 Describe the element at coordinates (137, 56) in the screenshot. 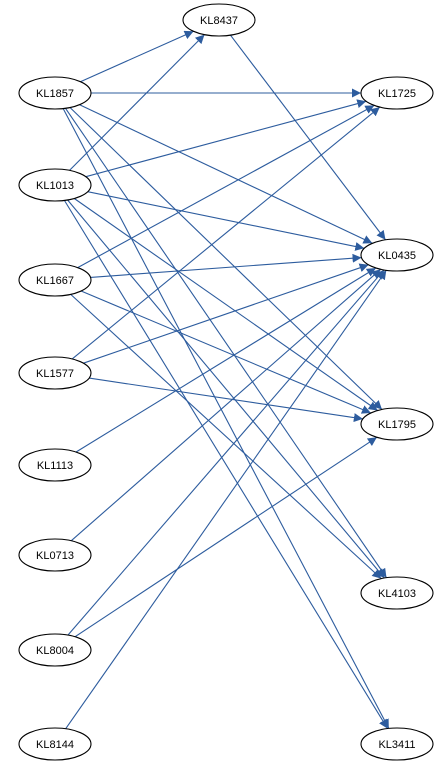

I see `edge-kl1857-to-kl8437` at that location.